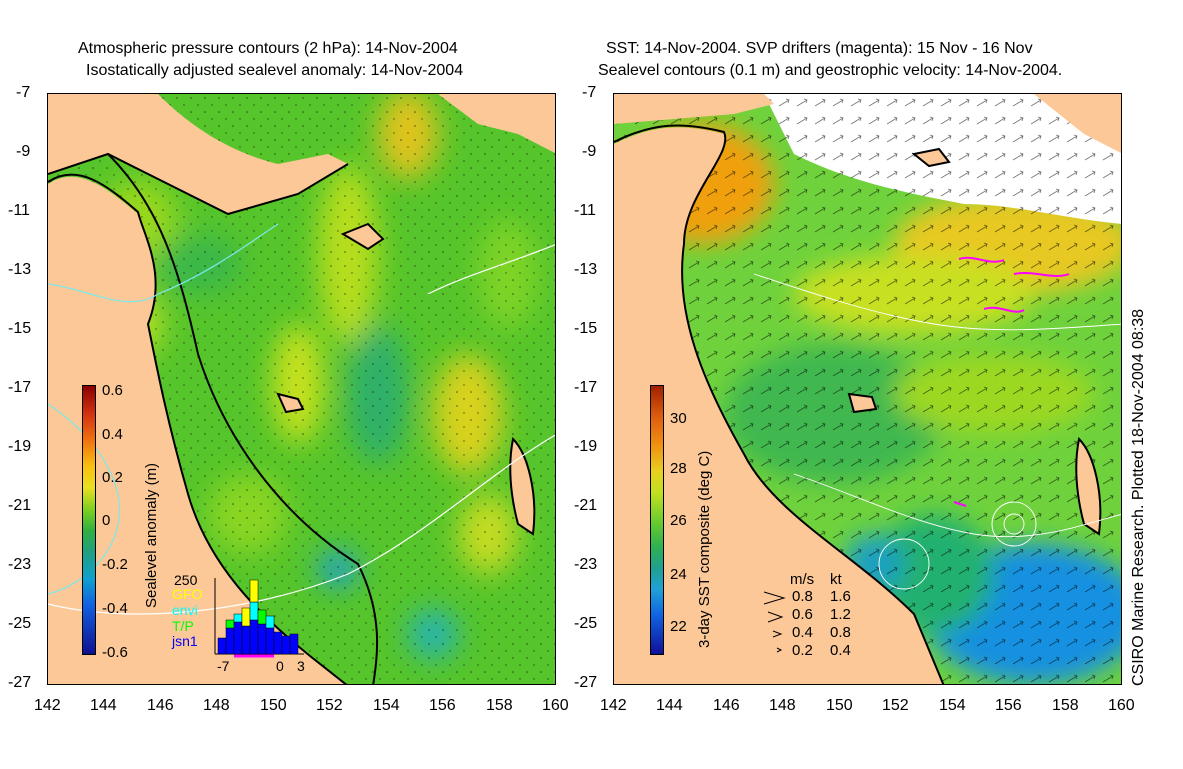 The width and height of the screenshot is (1183, 769). I want to click on velocity-row-ms: 0.2, so click(802, 650).